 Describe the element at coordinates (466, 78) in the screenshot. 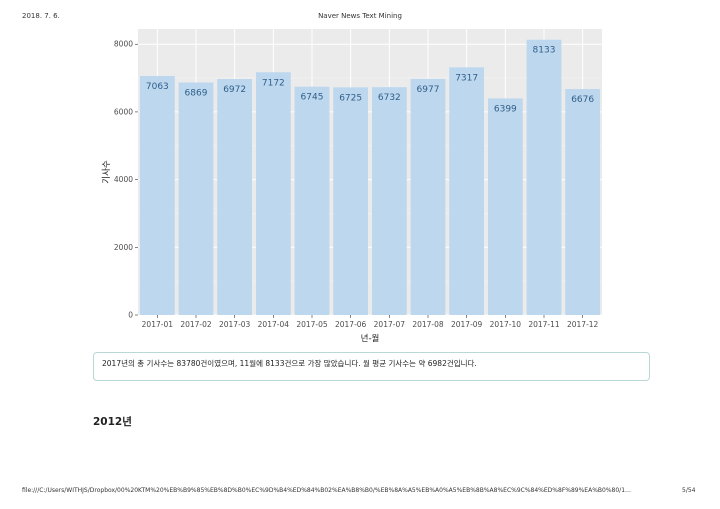

I see `bar-value-label: 7317` at that location.